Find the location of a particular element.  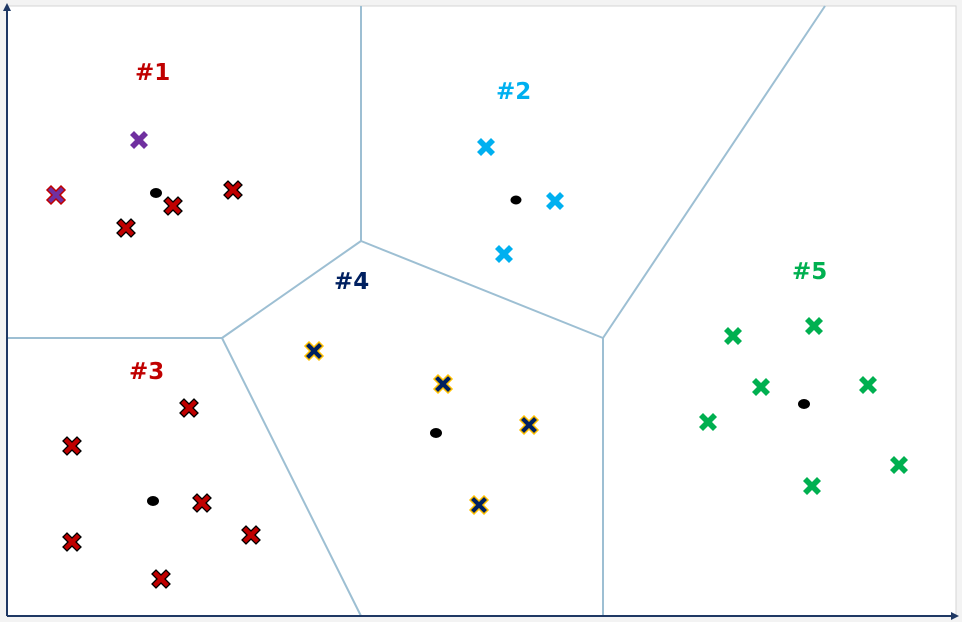

cluster-4-points is located at coordinates (421, 428).